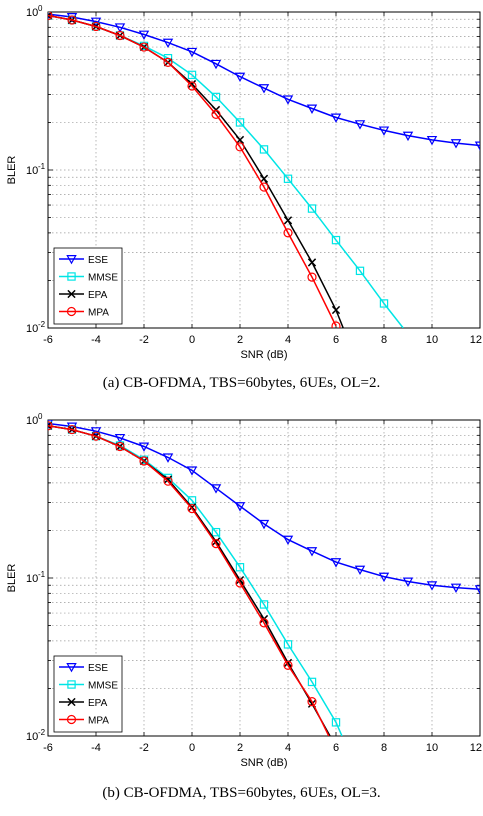  What do you see at coordinates (241, 383) in the screenshot?
I see `figure-caption-a: (a) CB-OFDMA, TBS=60bytes, 6UEs, OL=2.` at bounding box center [241, 383].